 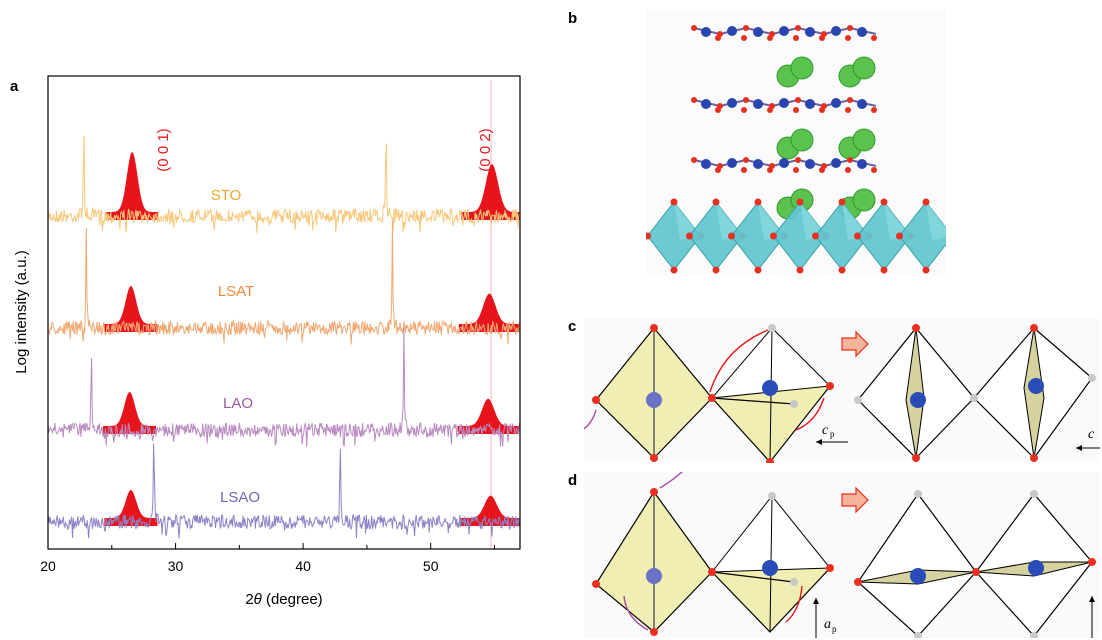 What do you see at coordinates (284, 184) in the screenshot?
I see `series-trace-sto` at bounding box center [284, 184].